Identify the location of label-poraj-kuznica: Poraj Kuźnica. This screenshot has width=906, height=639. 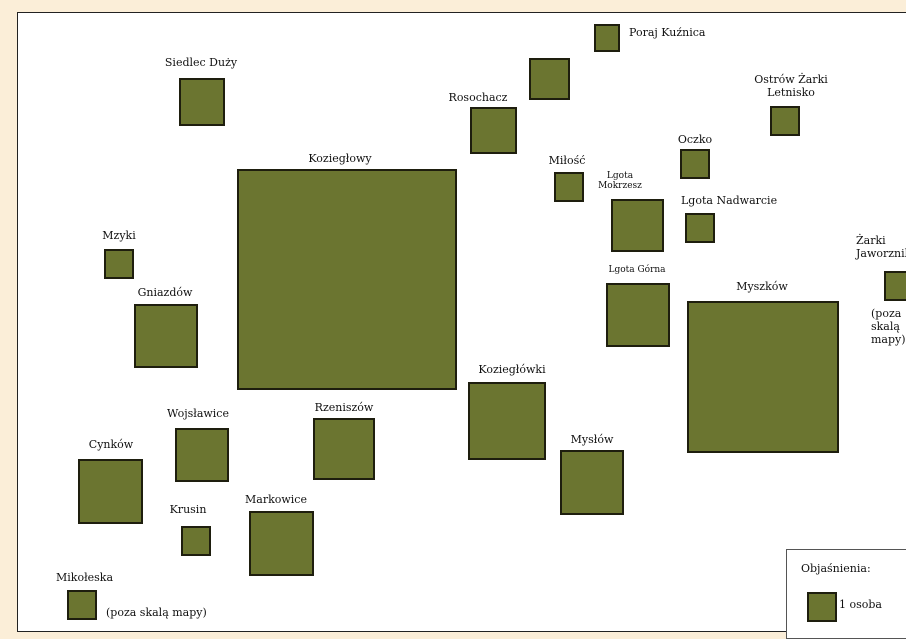
(667, 32).